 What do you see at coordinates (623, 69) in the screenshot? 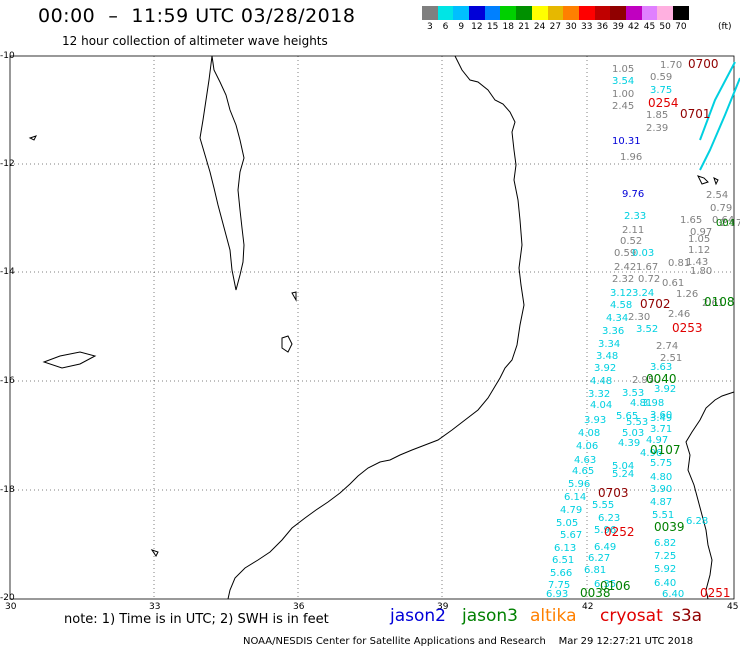
I see `wave-height-label: 1.05` at bounding box center [623, 69].